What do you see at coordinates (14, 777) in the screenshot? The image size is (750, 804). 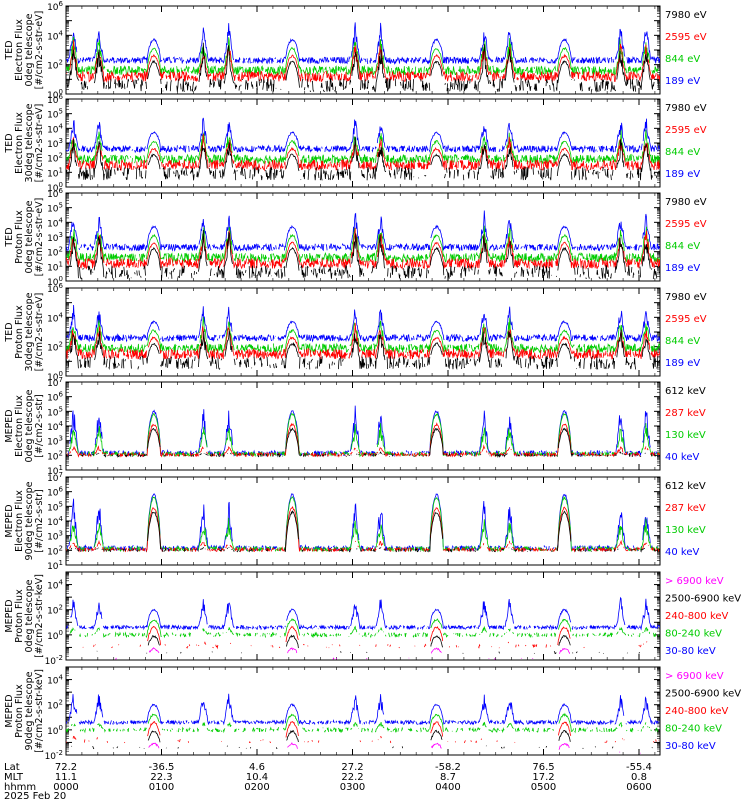 I see `x-row-label-mlt: MLT` at bounding box center [14, 777].